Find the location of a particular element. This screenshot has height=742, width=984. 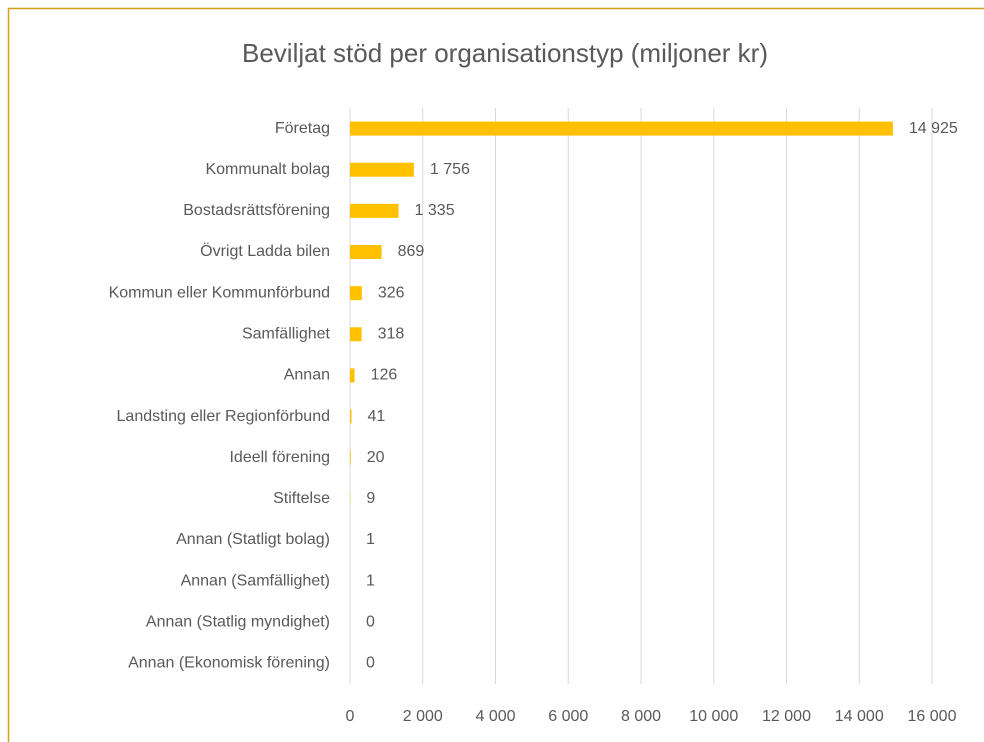

y-tick-label: Samfällighet is located at coordinates (286, 334).